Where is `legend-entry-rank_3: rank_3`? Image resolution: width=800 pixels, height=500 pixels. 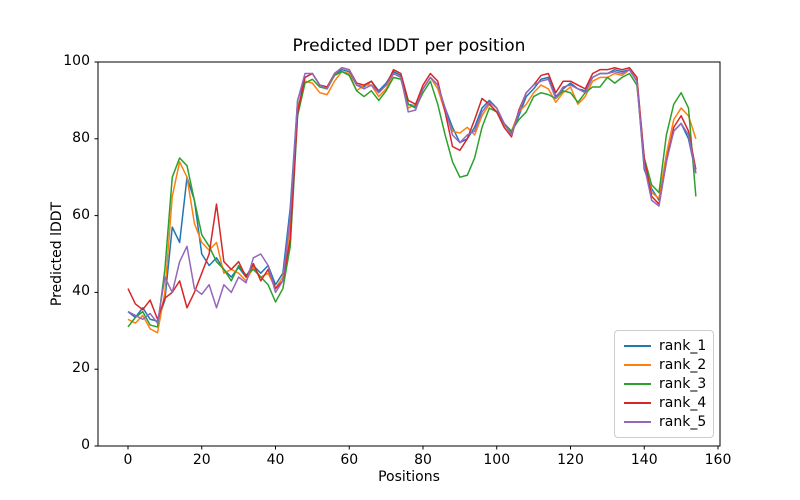 legend-entry-rank_3: rank_3 is located at coordinates (665, 383).